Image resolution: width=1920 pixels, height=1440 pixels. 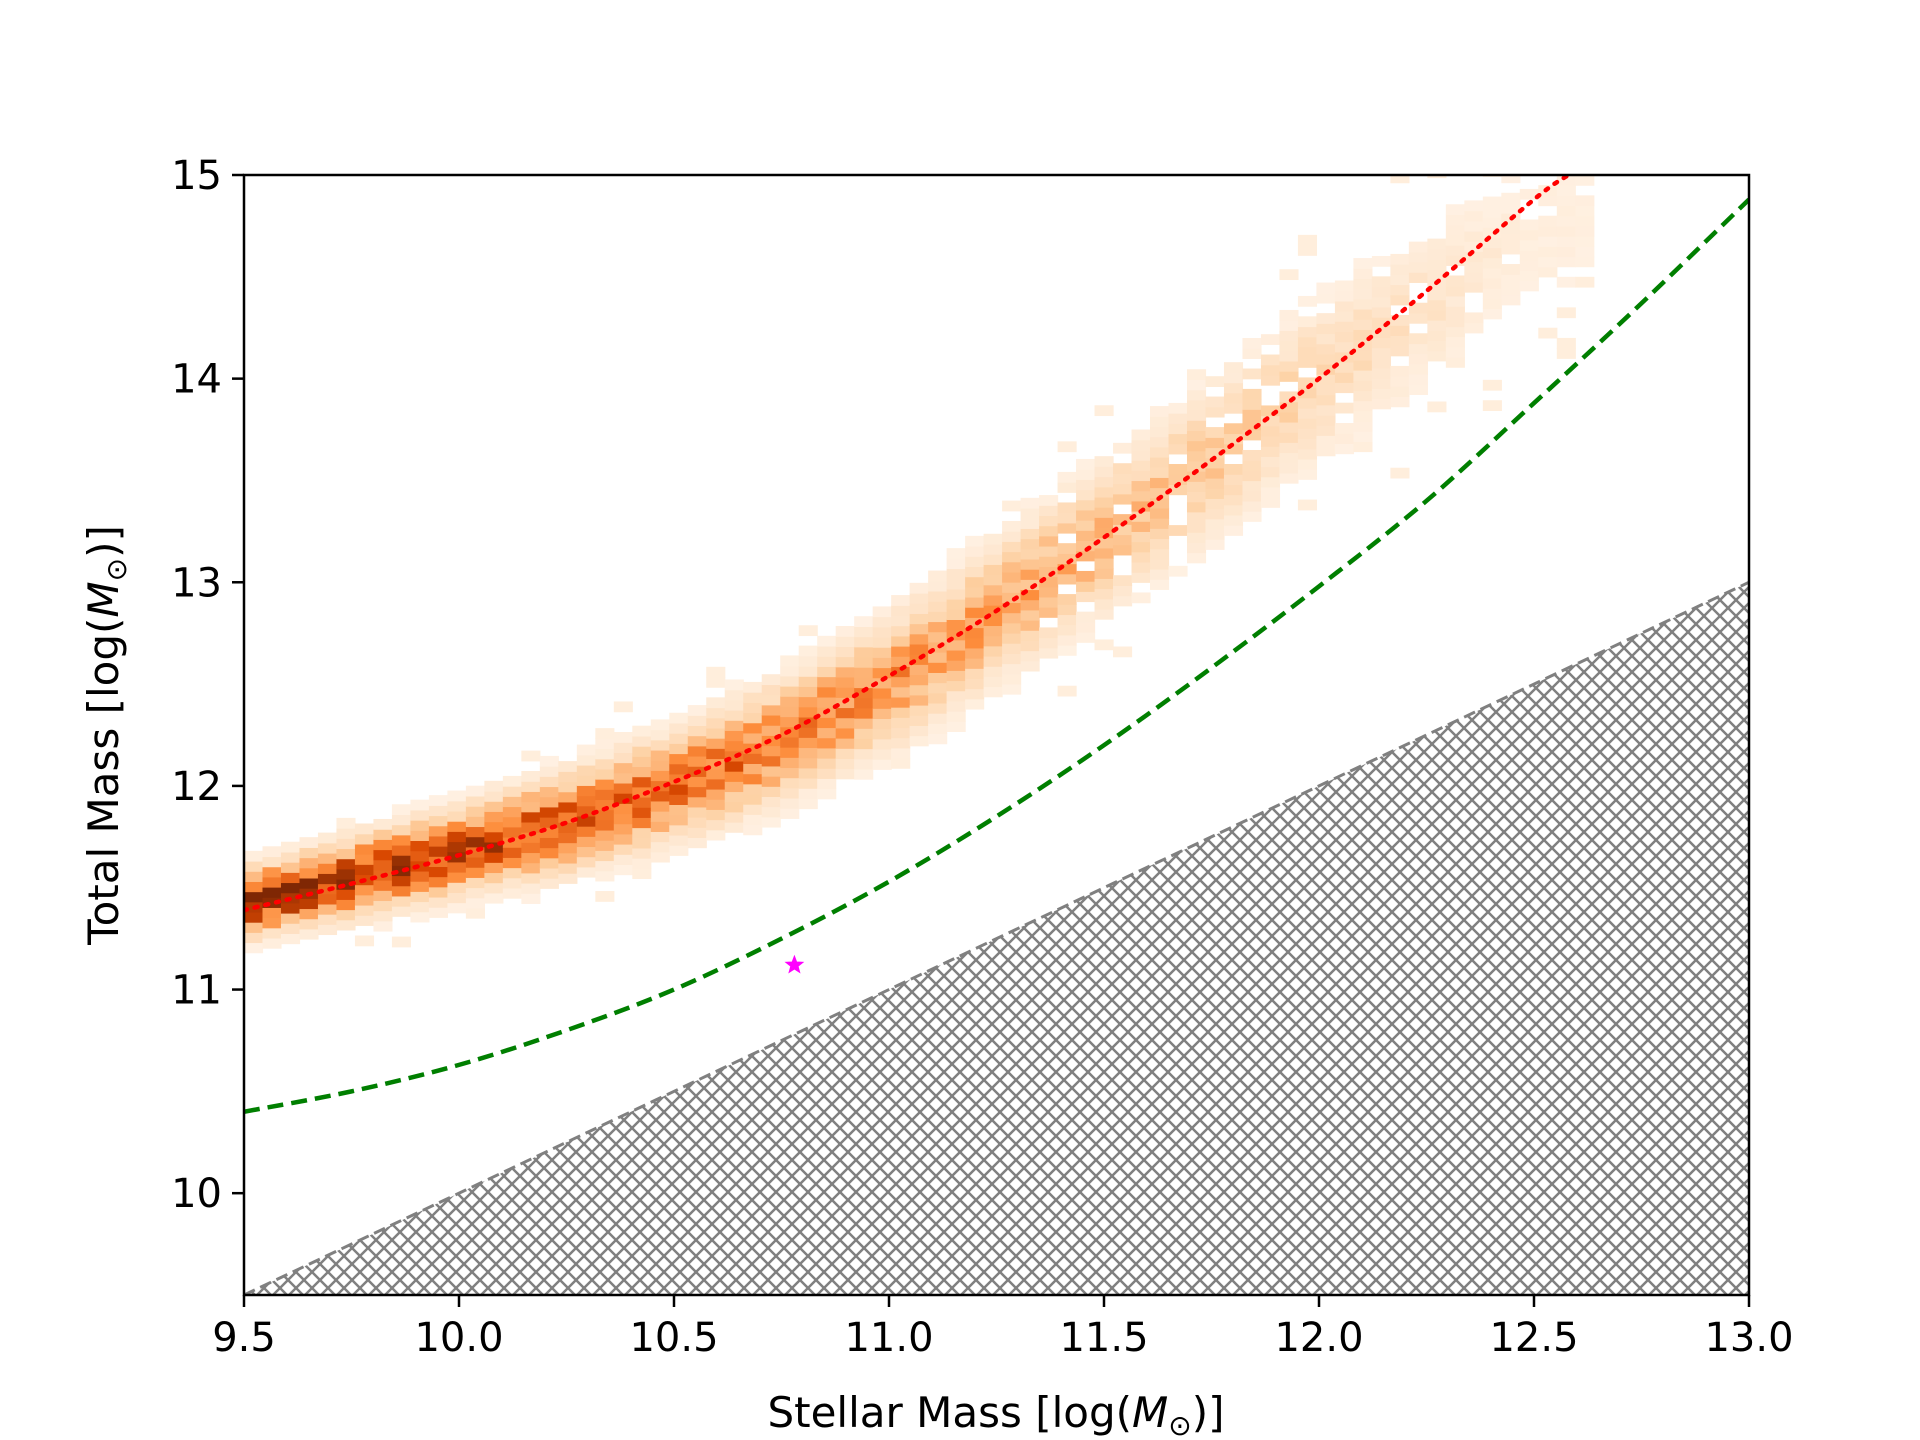 I want to click on x-axis-label-symbol: M, so click(x=1150, y=1412).